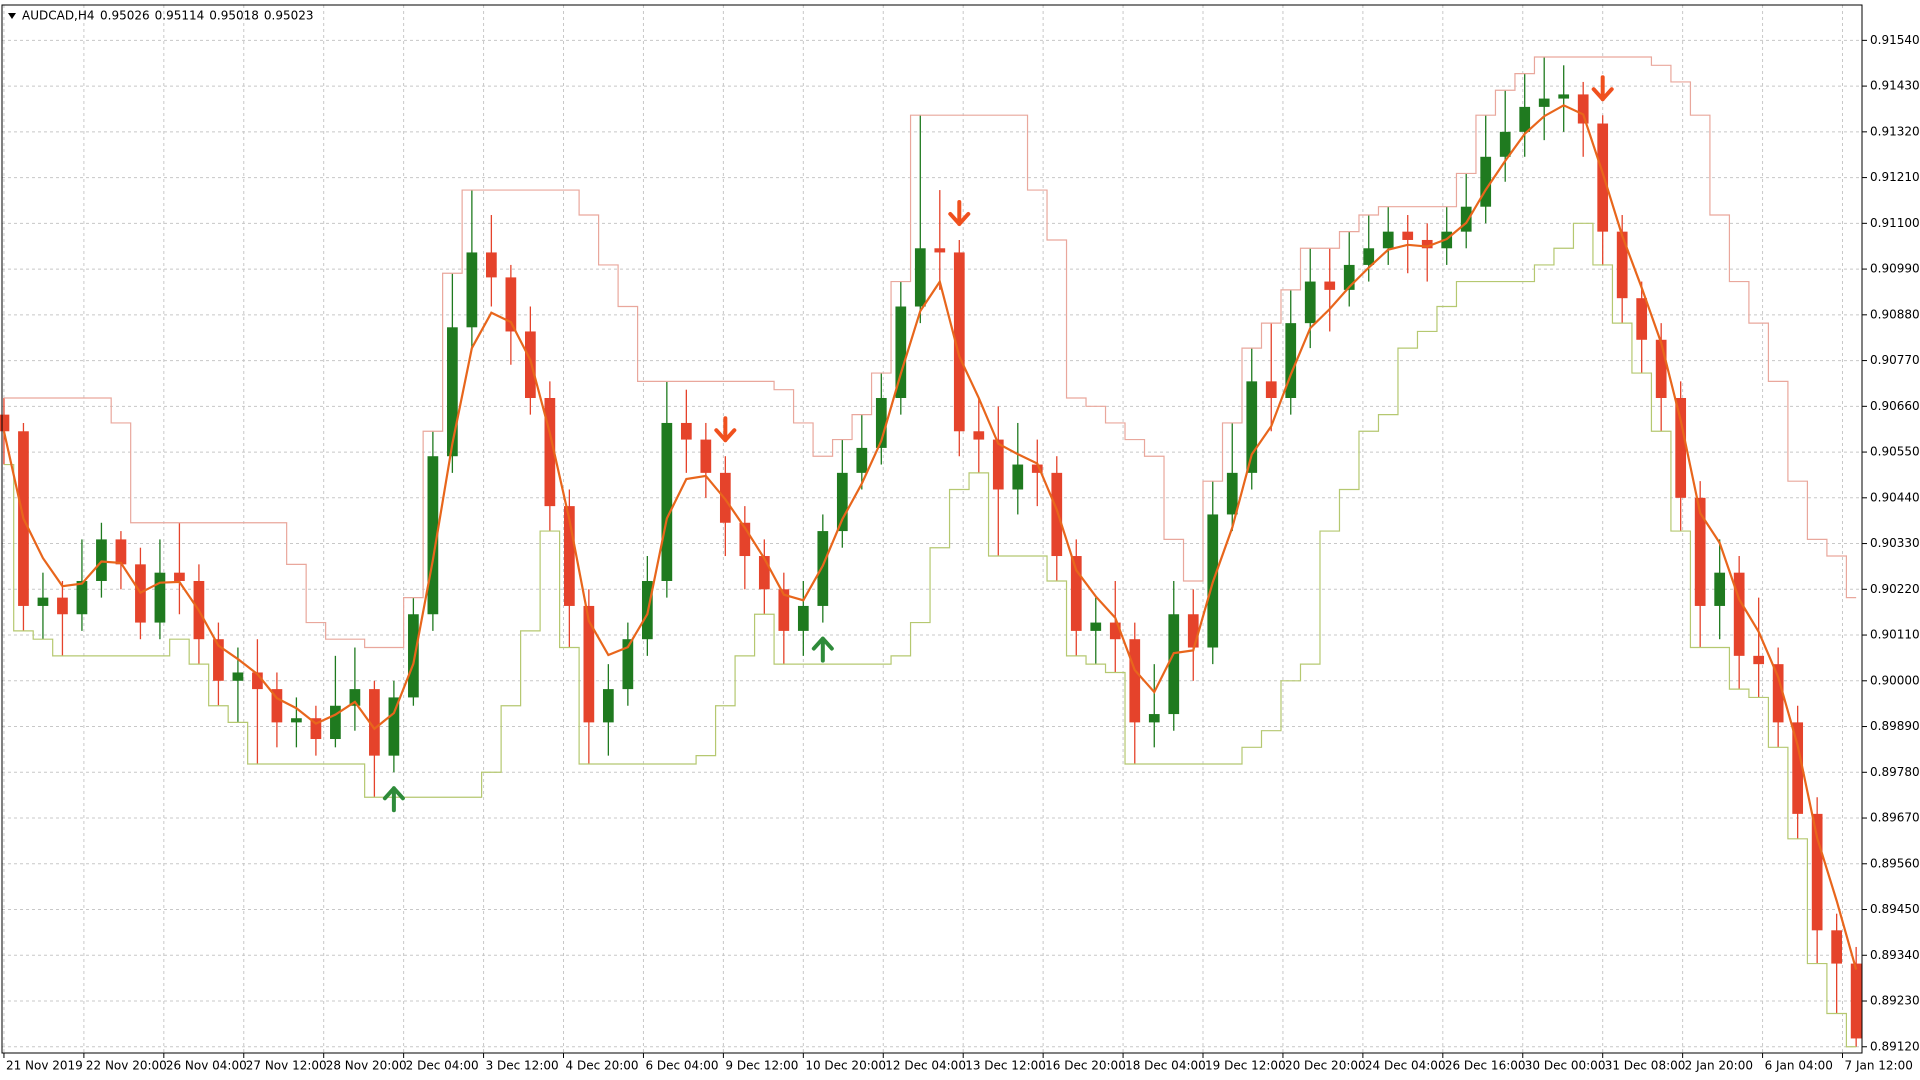  What do you see at coordinates (1565, 1066) in the screenshot?
I see `x-tick-label: 30 Dec 00:00` at bounding box center [1565, 1066].